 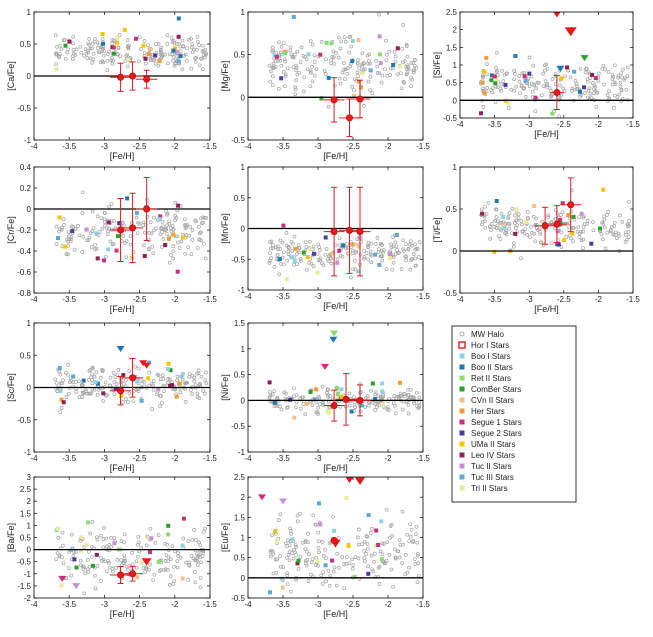 What do you see at coordinates (240, 323) in the screenshot?
I see `y-tick-label: 1.5` at bounding box center [240, 323].